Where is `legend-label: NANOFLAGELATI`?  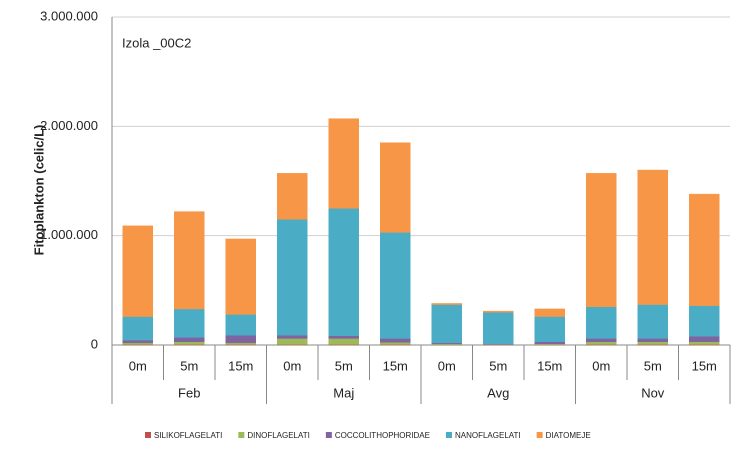
legend-label: NANOFLAGELATI is located at coordinates (488, 435).